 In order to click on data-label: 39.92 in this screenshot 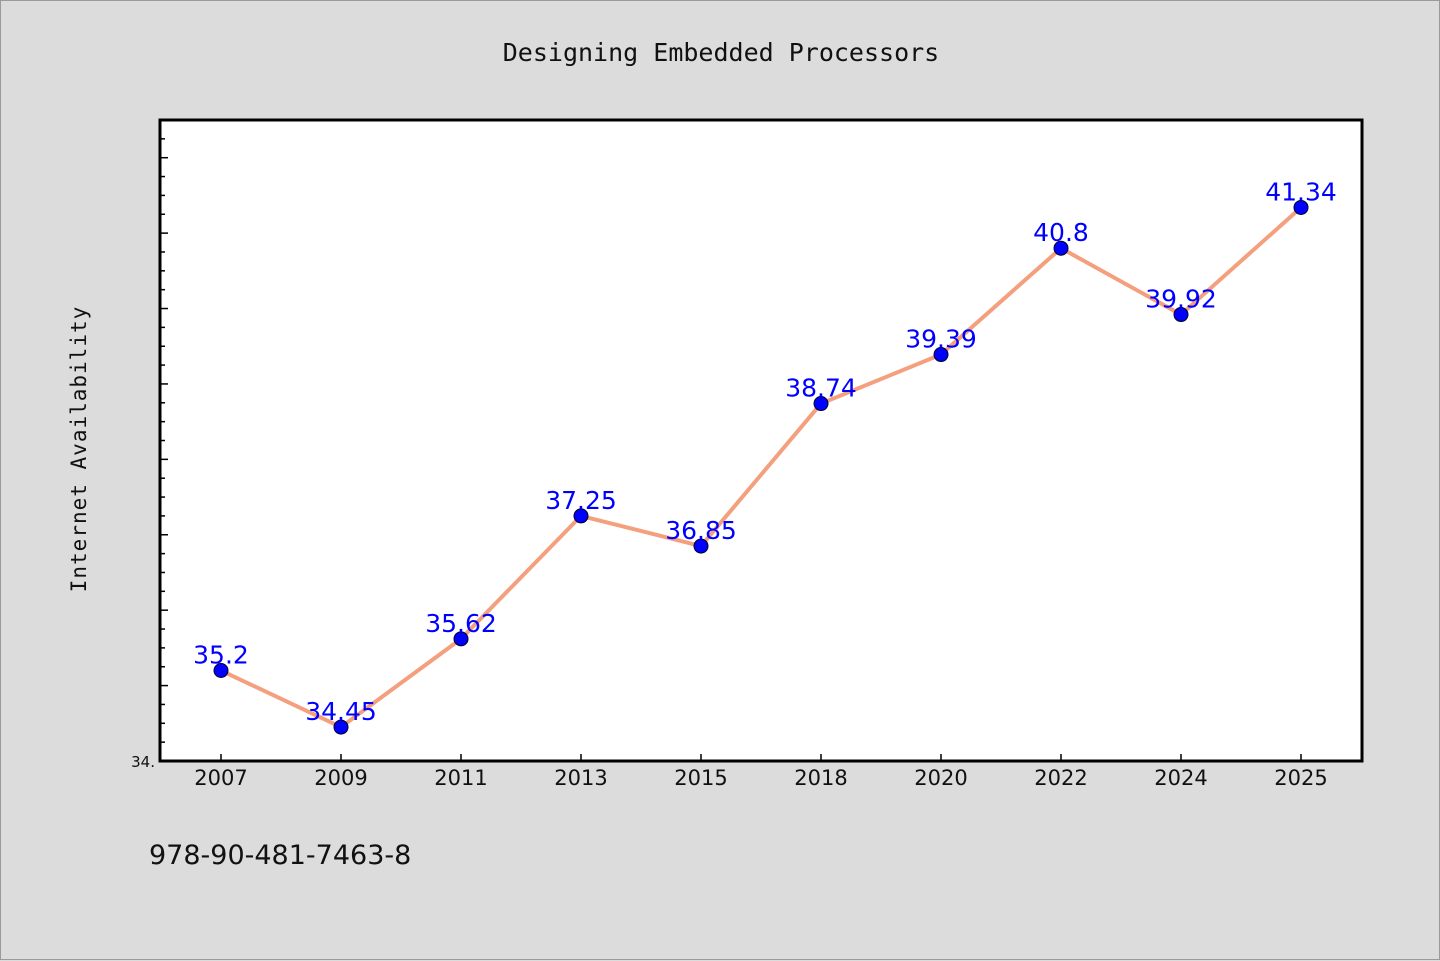, I will do `click(1181, 299)`.